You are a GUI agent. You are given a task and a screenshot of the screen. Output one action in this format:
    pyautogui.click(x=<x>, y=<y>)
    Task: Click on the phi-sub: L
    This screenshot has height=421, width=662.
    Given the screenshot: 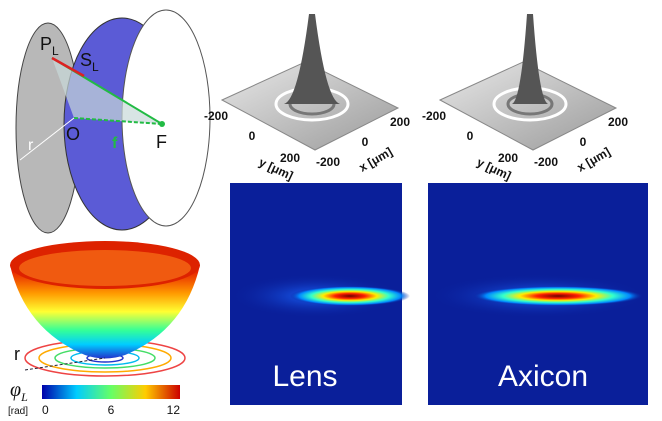 What is the action you would take?
    pyautogui.click(x=24, y=397)
    